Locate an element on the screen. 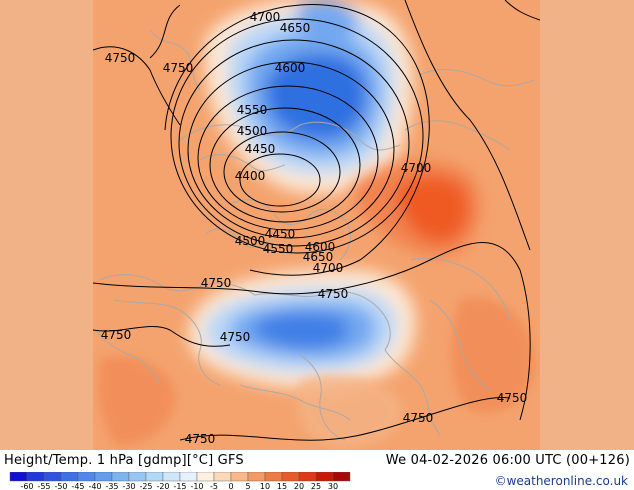  colorbar-label: 0 is located at coordinates (230, 486).